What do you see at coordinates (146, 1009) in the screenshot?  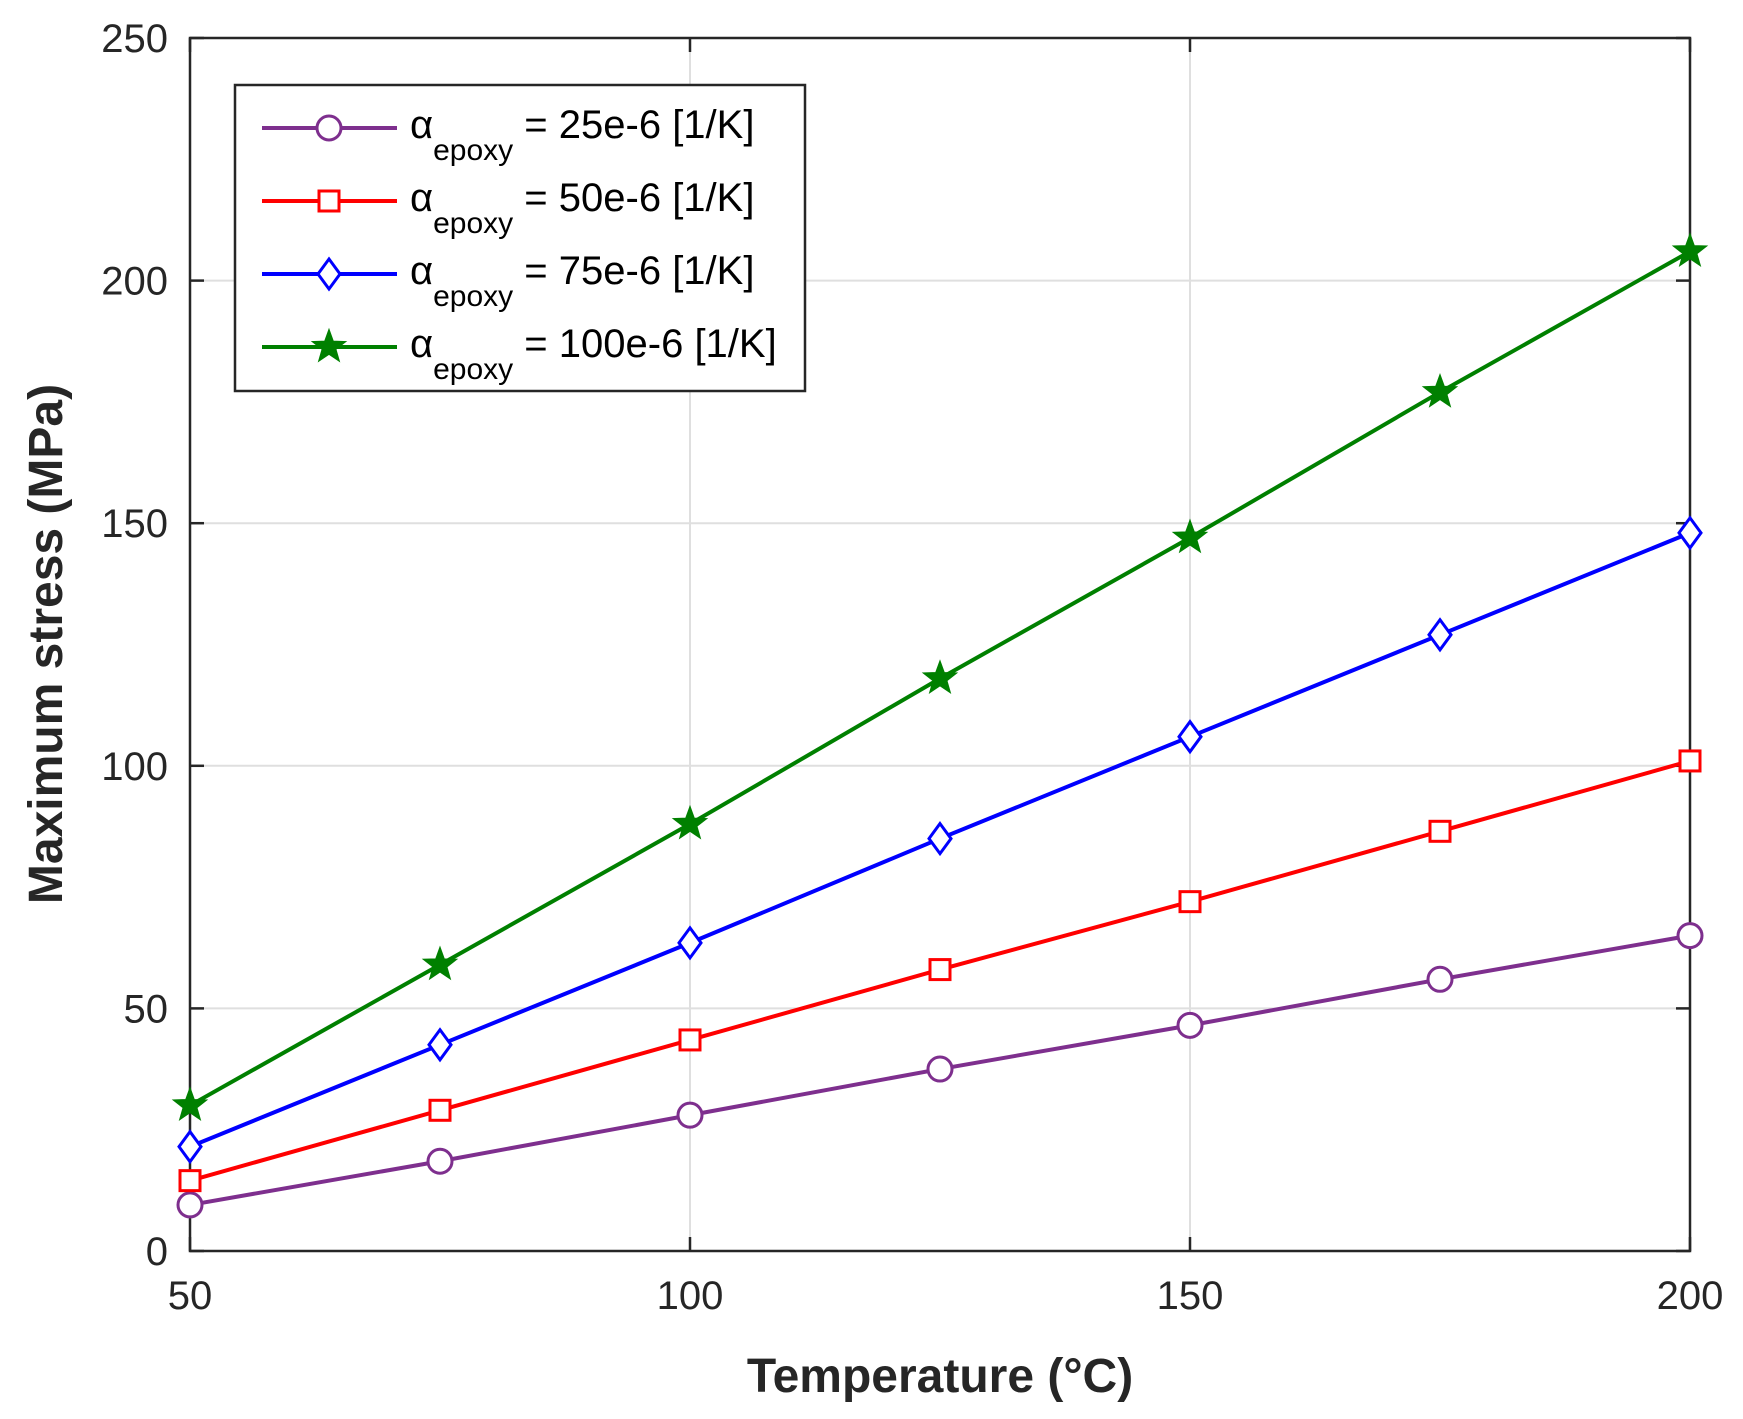 I see `y-tick-label: 50` at bounding box center [146, 1009].